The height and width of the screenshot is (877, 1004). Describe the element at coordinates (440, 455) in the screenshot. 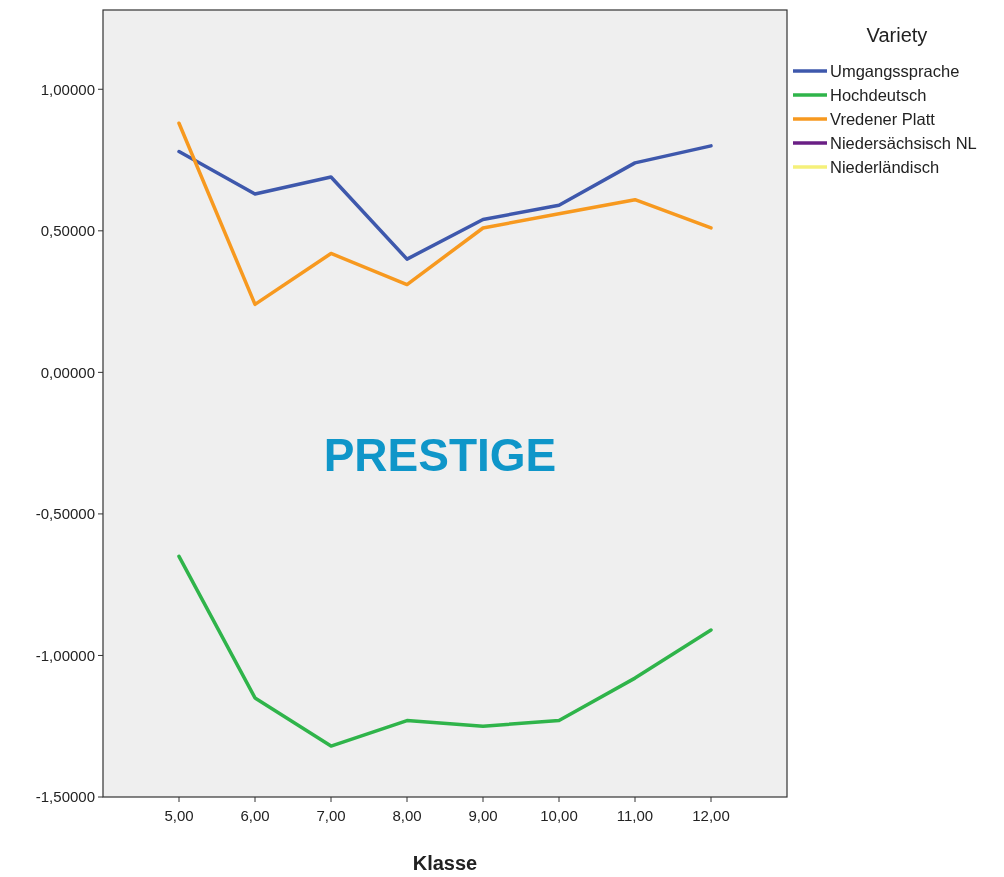

I see `annotation: PRESTIGE` at that location.